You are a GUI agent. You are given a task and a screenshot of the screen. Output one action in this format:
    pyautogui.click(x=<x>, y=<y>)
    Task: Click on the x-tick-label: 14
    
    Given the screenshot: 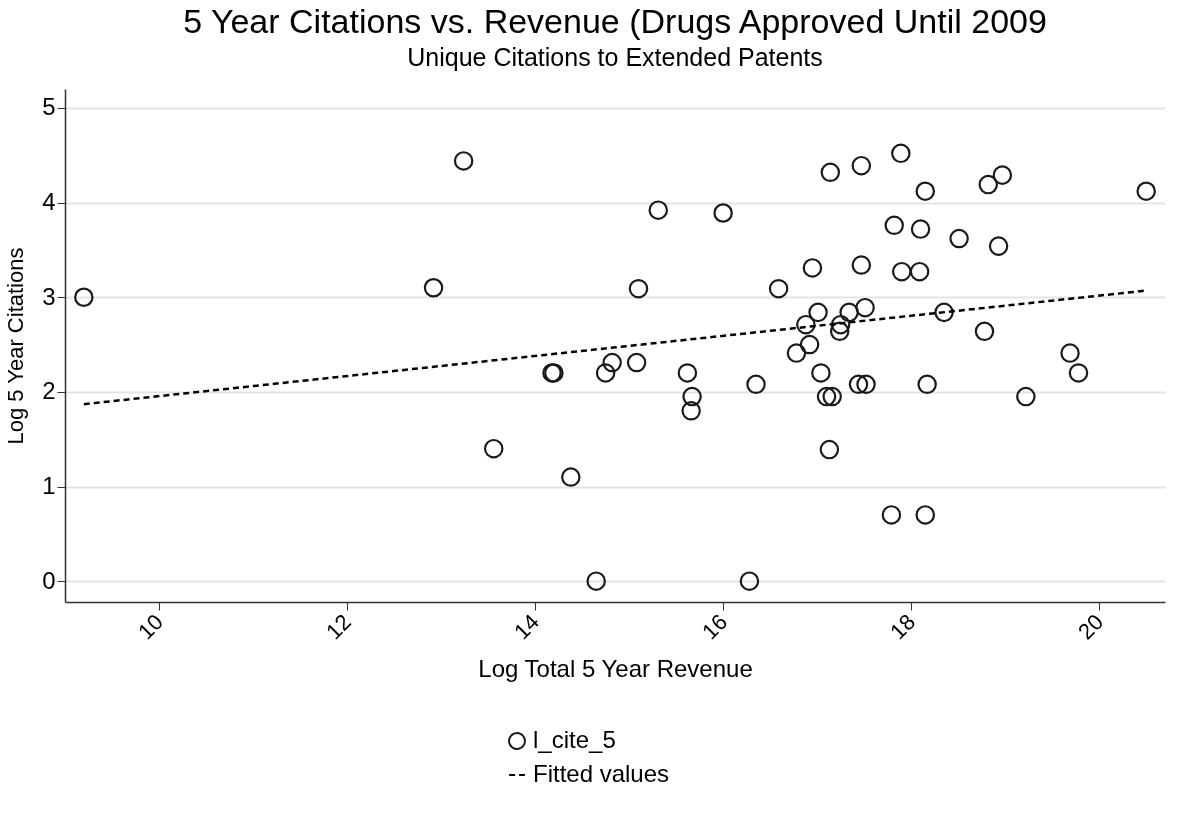 What is the action you would take?
    pyautogui.click(x=527, y=627)
    